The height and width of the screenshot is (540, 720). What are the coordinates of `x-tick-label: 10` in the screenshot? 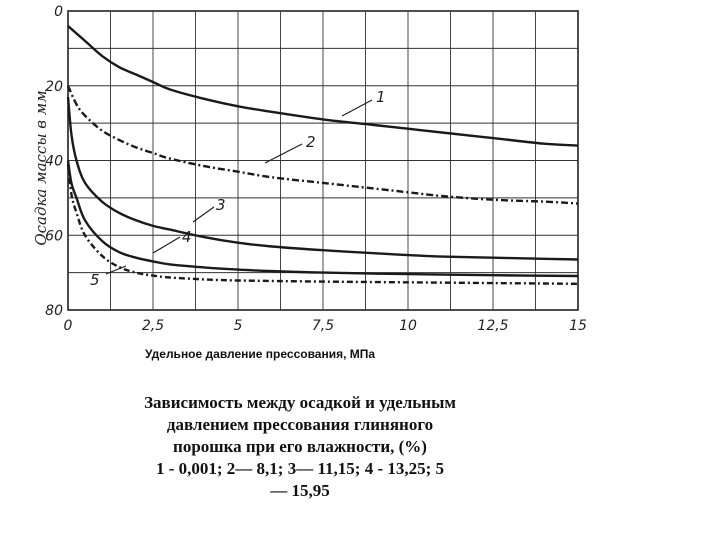 It's located at (408, 326).